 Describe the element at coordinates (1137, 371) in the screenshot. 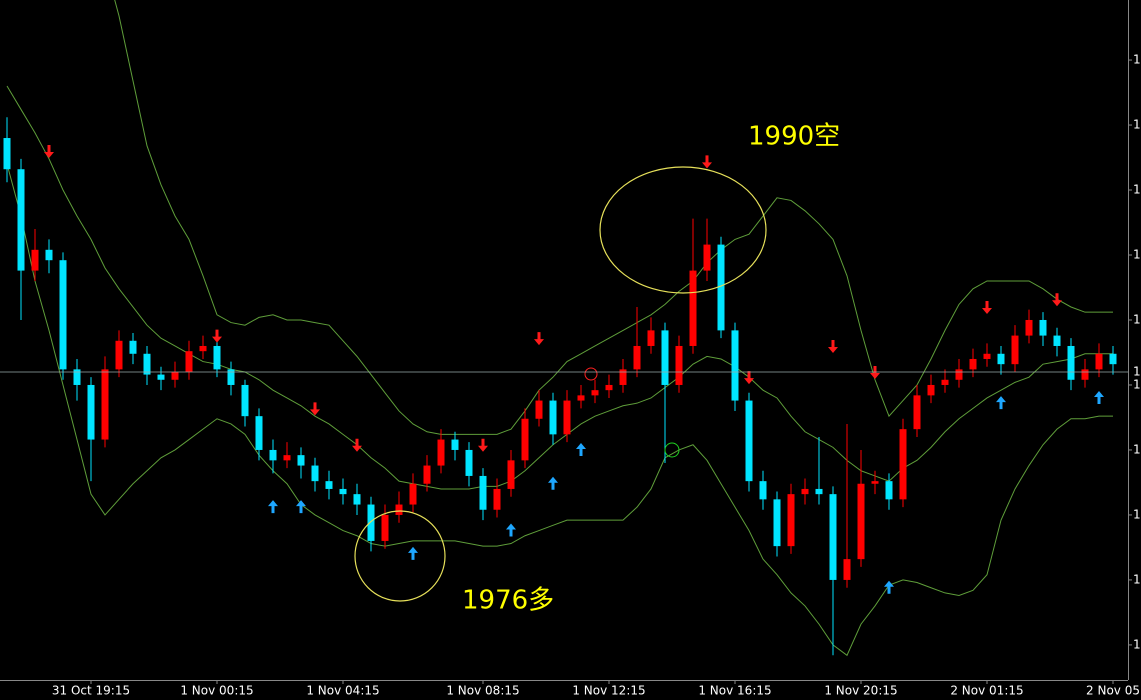

I see `price-line-label: 1` at that location.